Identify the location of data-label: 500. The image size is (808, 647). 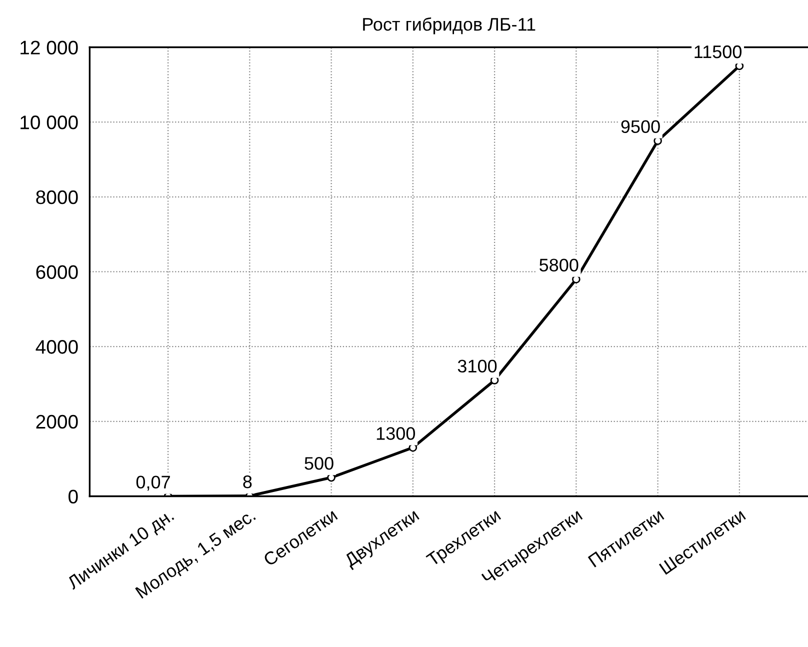
(319, 463).